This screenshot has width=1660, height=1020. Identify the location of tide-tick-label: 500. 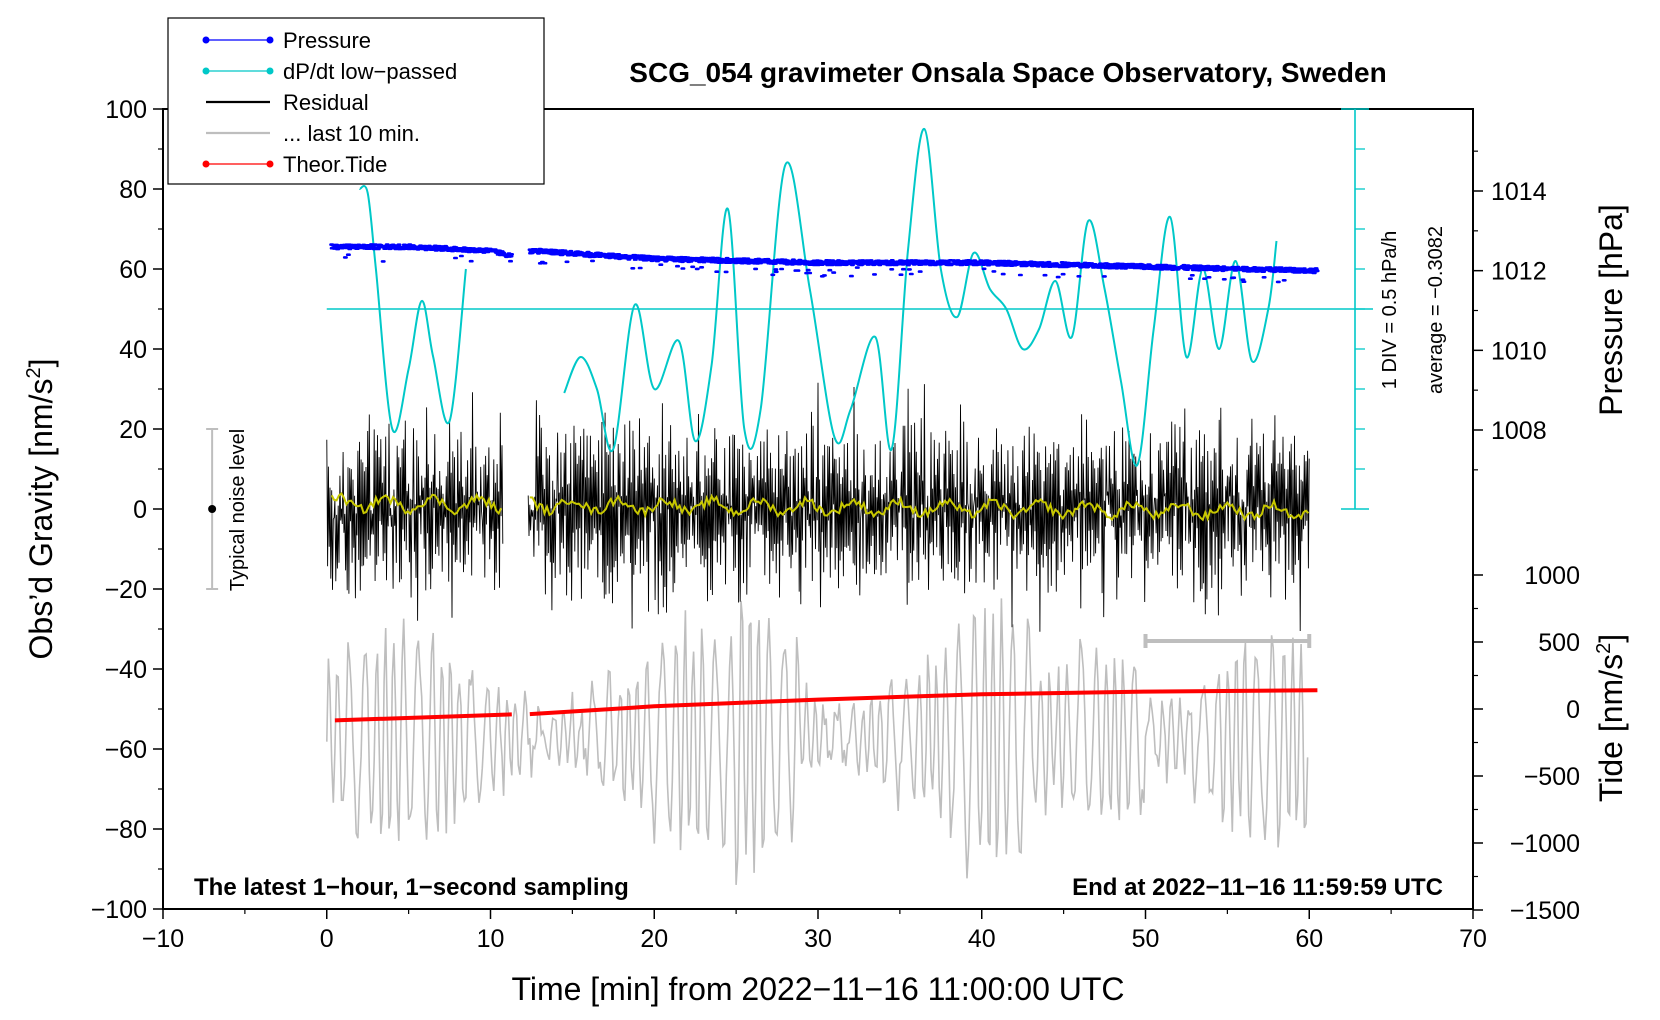
(1559, 643).